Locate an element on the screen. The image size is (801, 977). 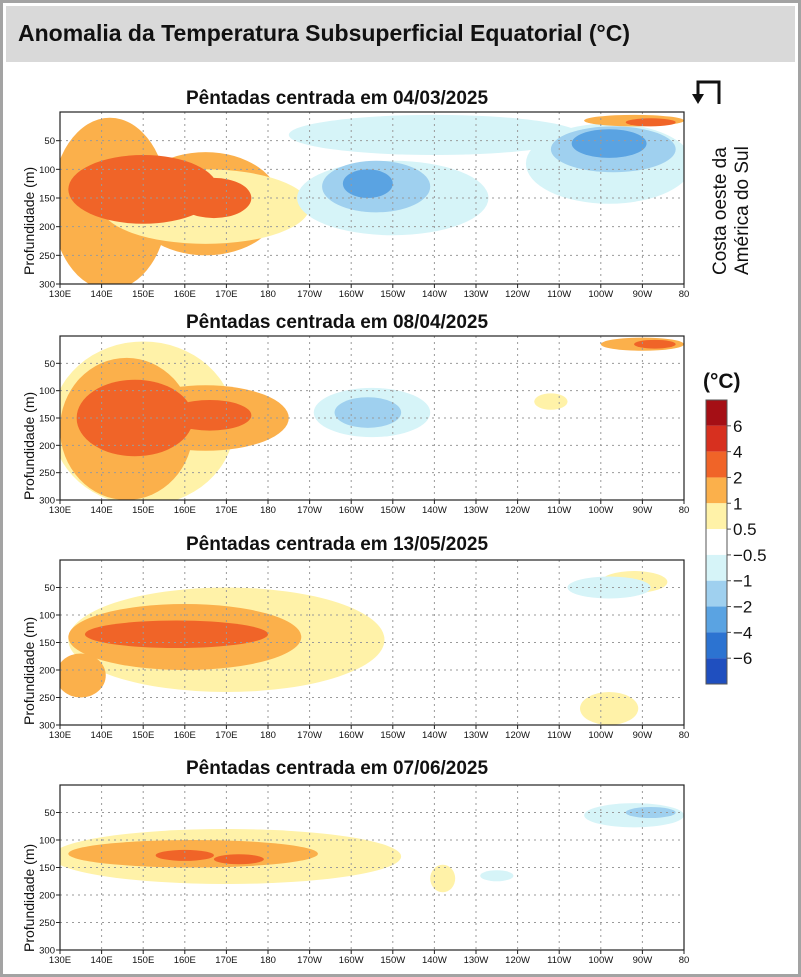
colorbar: 6 4 2 1 0.5 −0.5 −1 −2 −4 −6 is located at coordinates (736, 542).